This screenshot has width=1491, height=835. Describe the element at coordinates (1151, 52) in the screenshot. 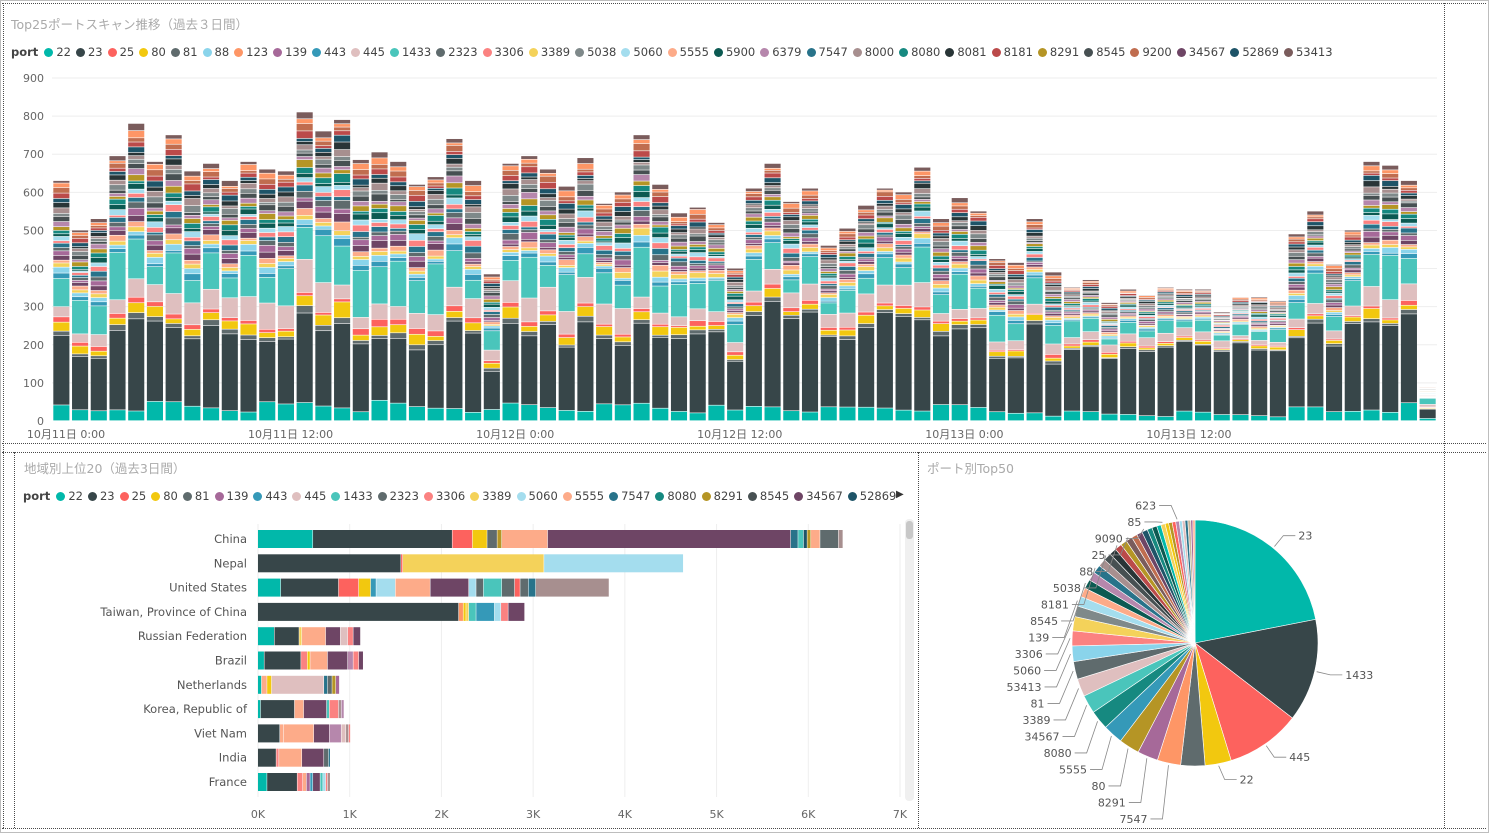

I see `legend-item-9200: 9200` at that location.